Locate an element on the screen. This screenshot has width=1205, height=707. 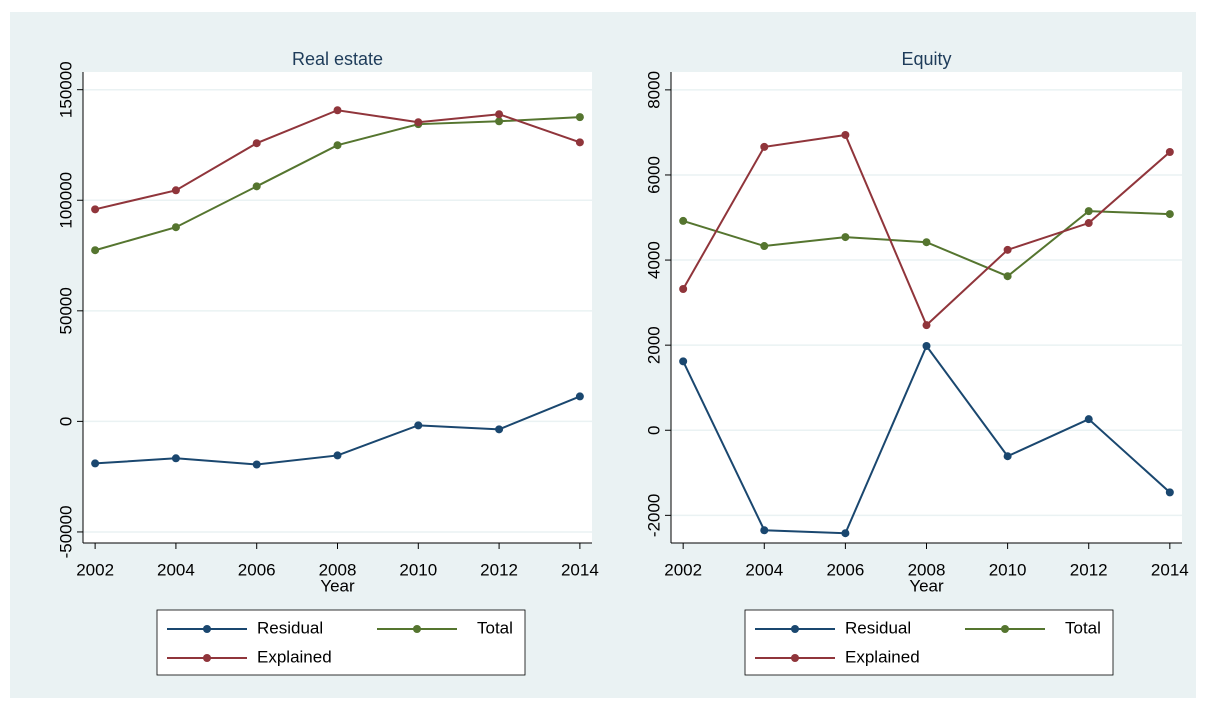
y-tick-label: 8000 is located at coordinates (653, 90).